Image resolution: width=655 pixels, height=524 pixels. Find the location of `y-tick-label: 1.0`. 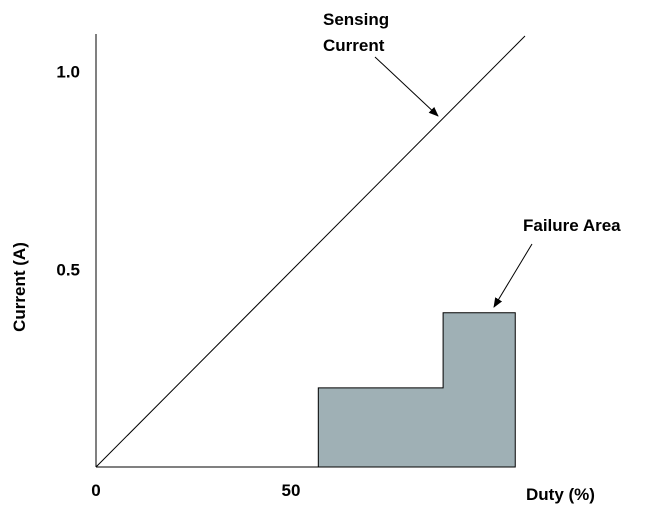

y-tick-label: 1.0 is located at coordinates (68, 72).